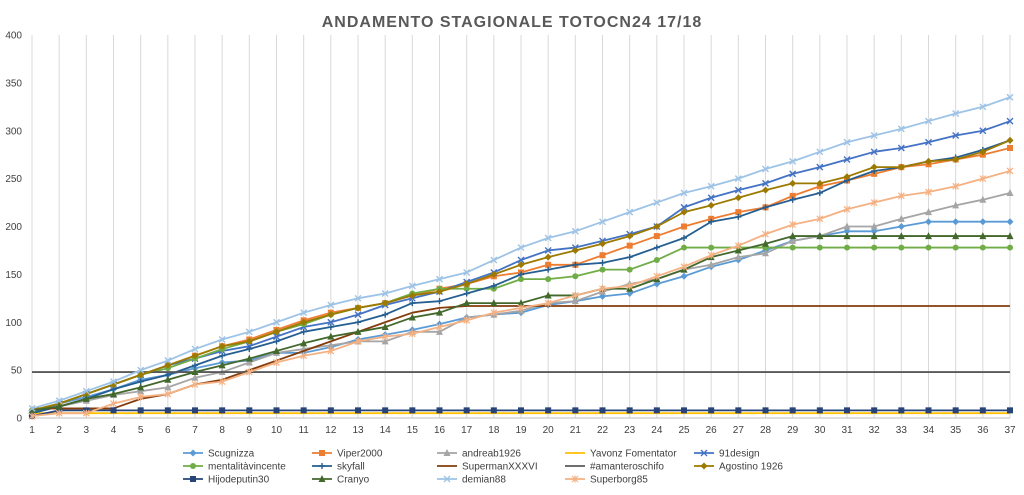  I want to click on x-tick-label: 7, so click(195, 430).